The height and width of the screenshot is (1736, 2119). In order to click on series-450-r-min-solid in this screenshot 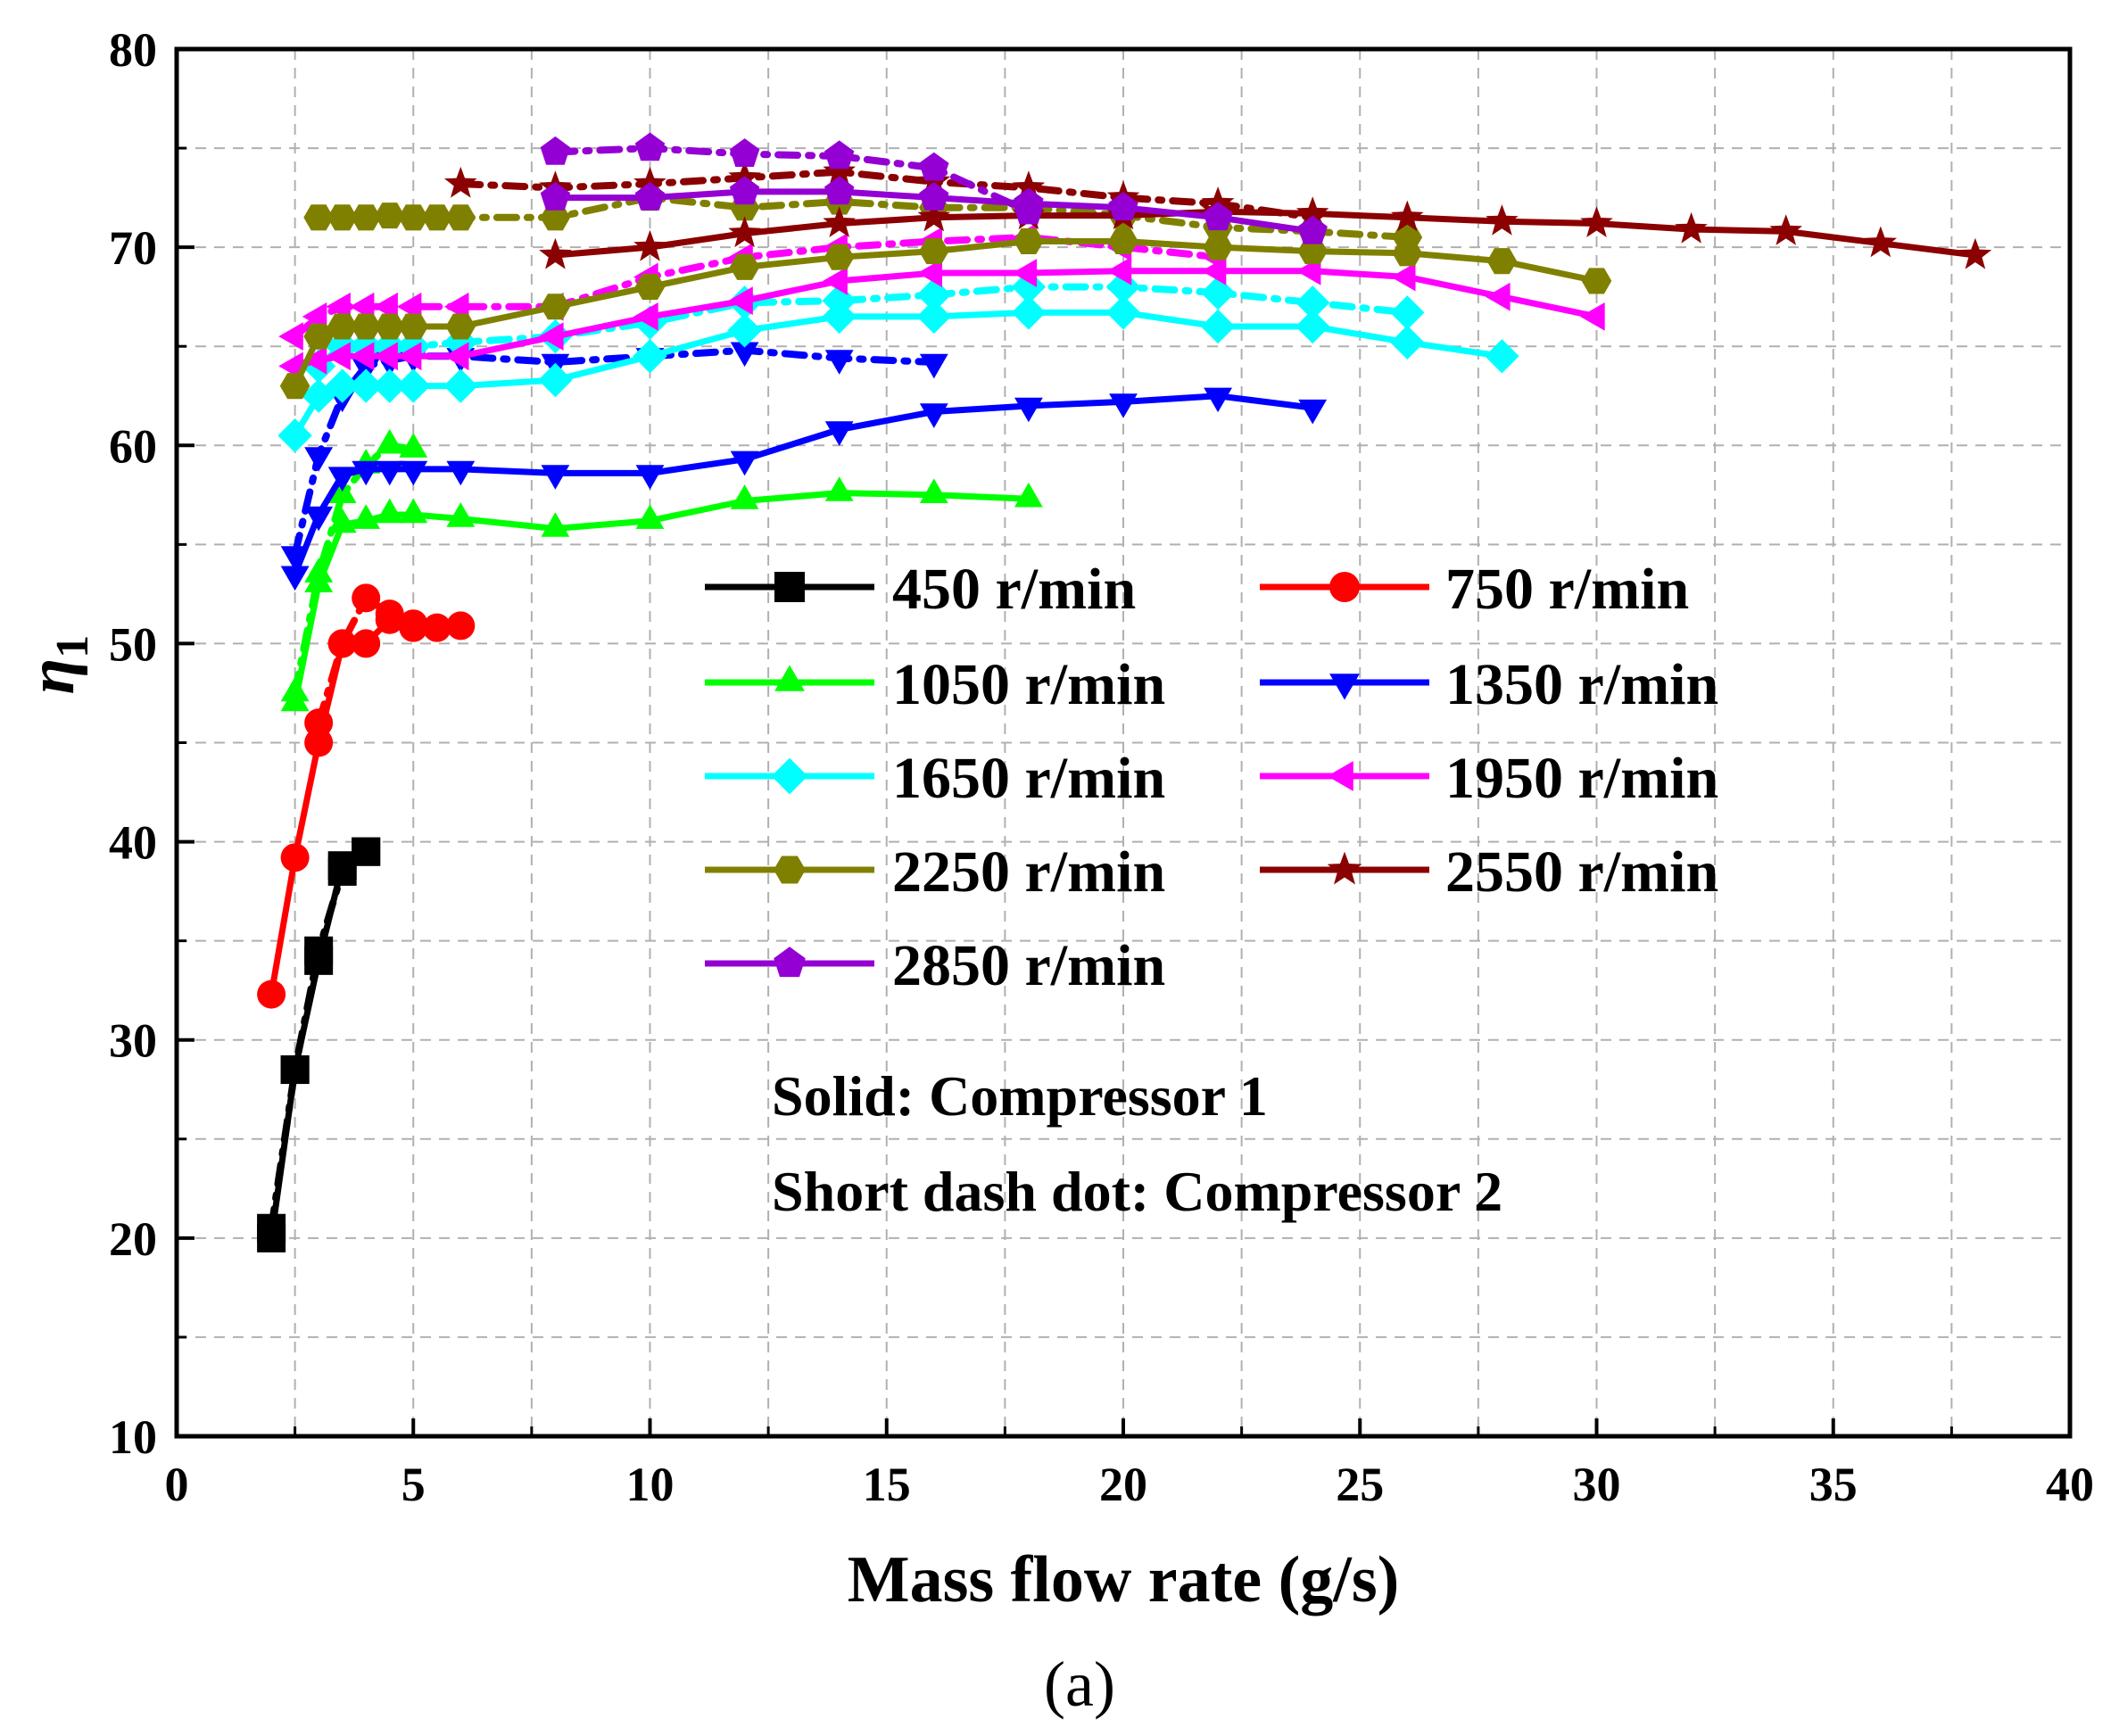, I will do `click(319, 1044)`.